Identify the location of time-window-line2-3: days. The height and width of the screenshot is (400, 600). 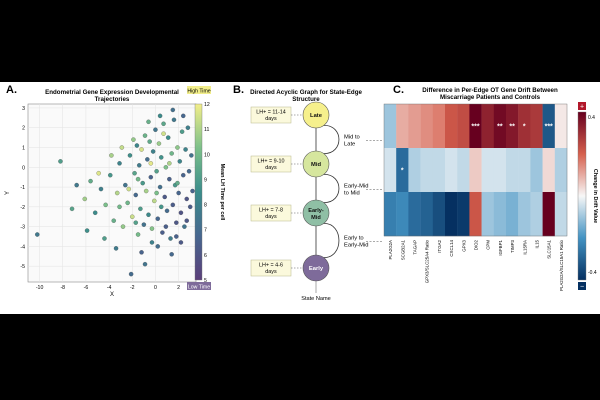
(271, 272).